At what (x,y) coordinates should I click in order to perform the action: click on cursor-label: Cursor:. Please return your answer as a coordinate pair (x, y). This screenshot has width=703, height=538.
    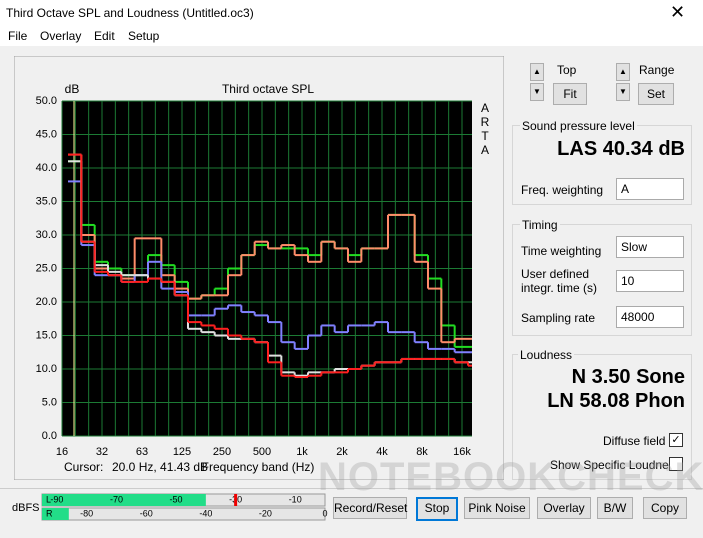
    Looking at the image, I should click on (83, 467).